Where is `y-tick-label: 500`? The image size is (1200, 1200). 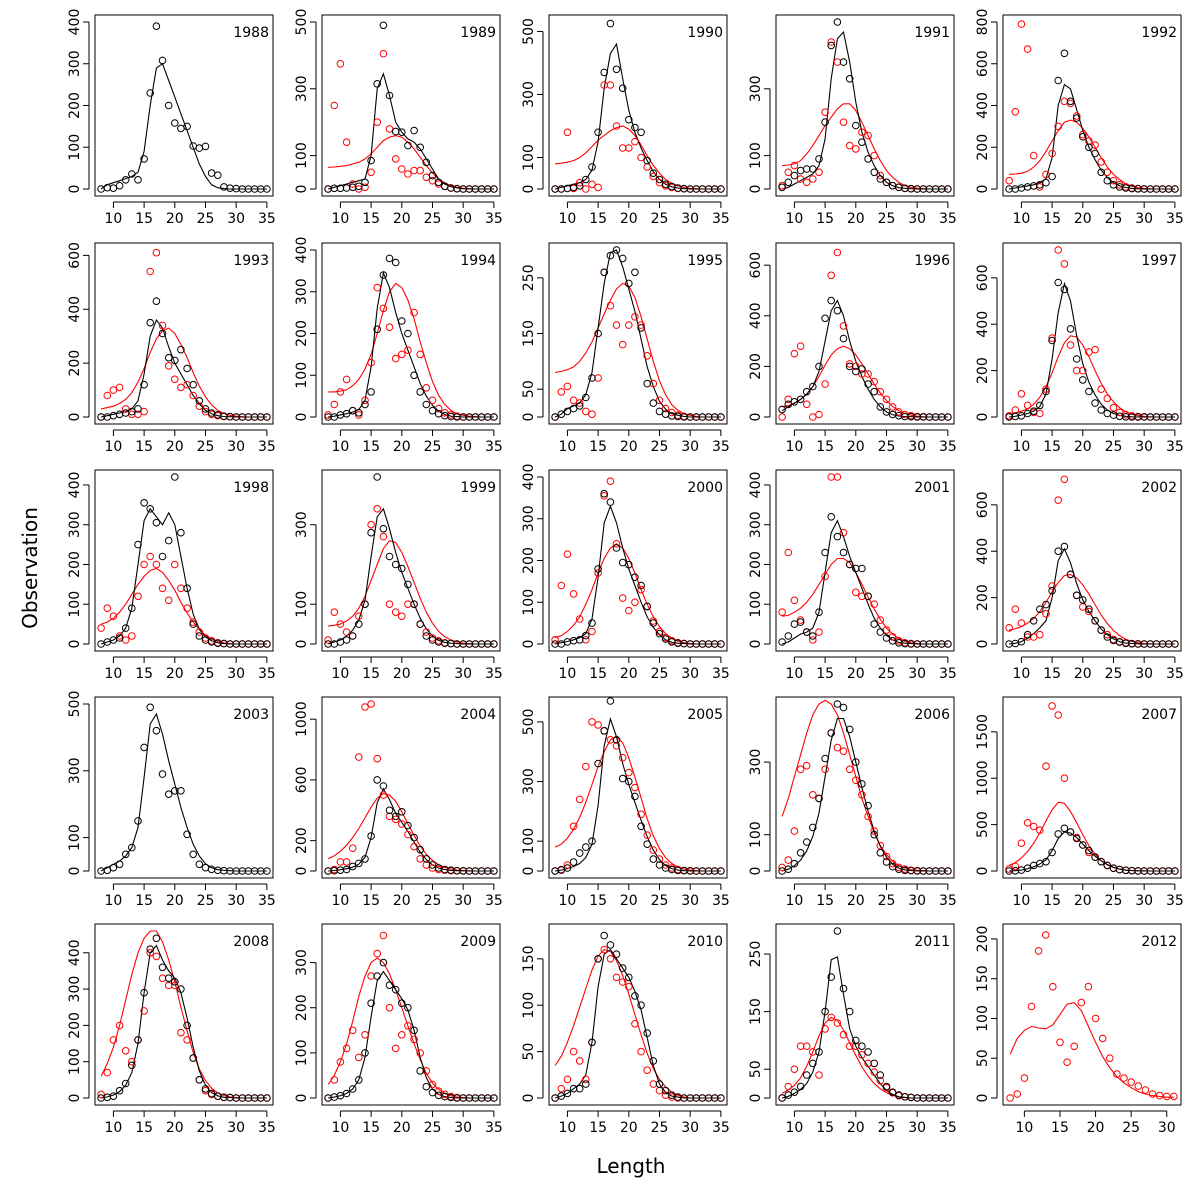 y-tick-label: 500 is located at coordinates (529, 722).